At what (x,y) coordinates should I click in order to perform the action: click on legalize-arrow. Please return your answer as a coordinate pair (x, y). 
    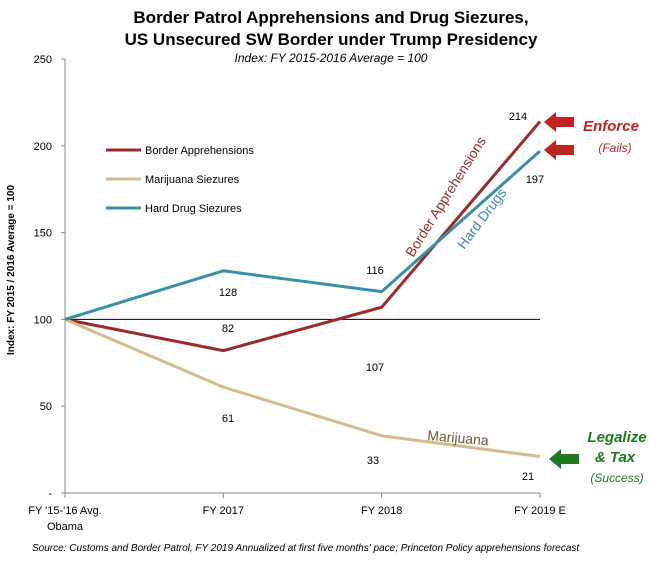
    Looking at the image, I should click on (564, 459).